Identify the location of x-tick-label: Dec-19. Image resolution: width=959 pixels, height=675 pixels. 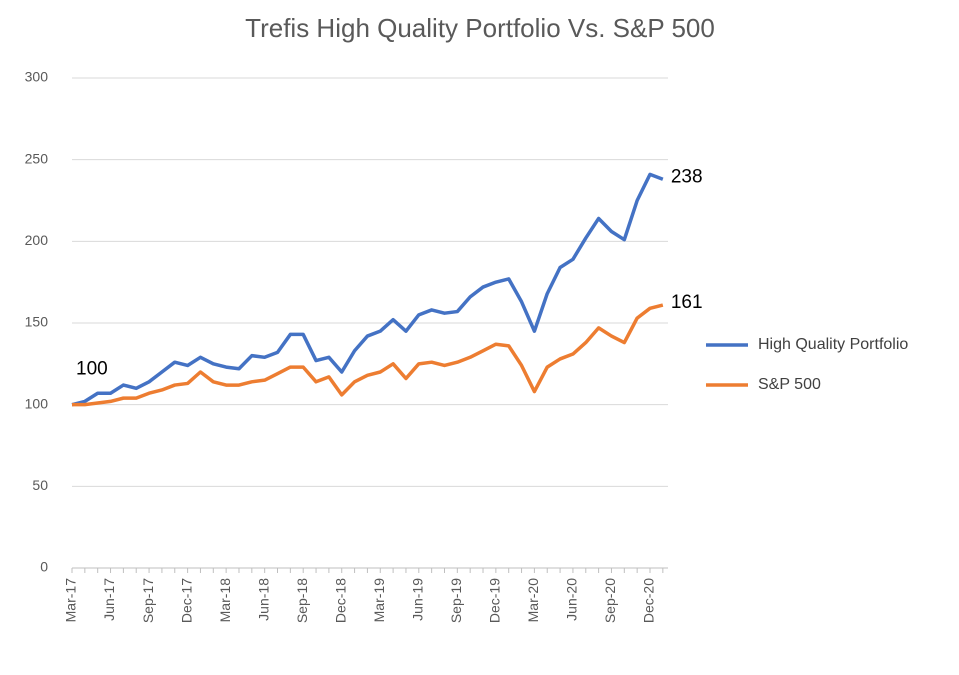
(495, 600).